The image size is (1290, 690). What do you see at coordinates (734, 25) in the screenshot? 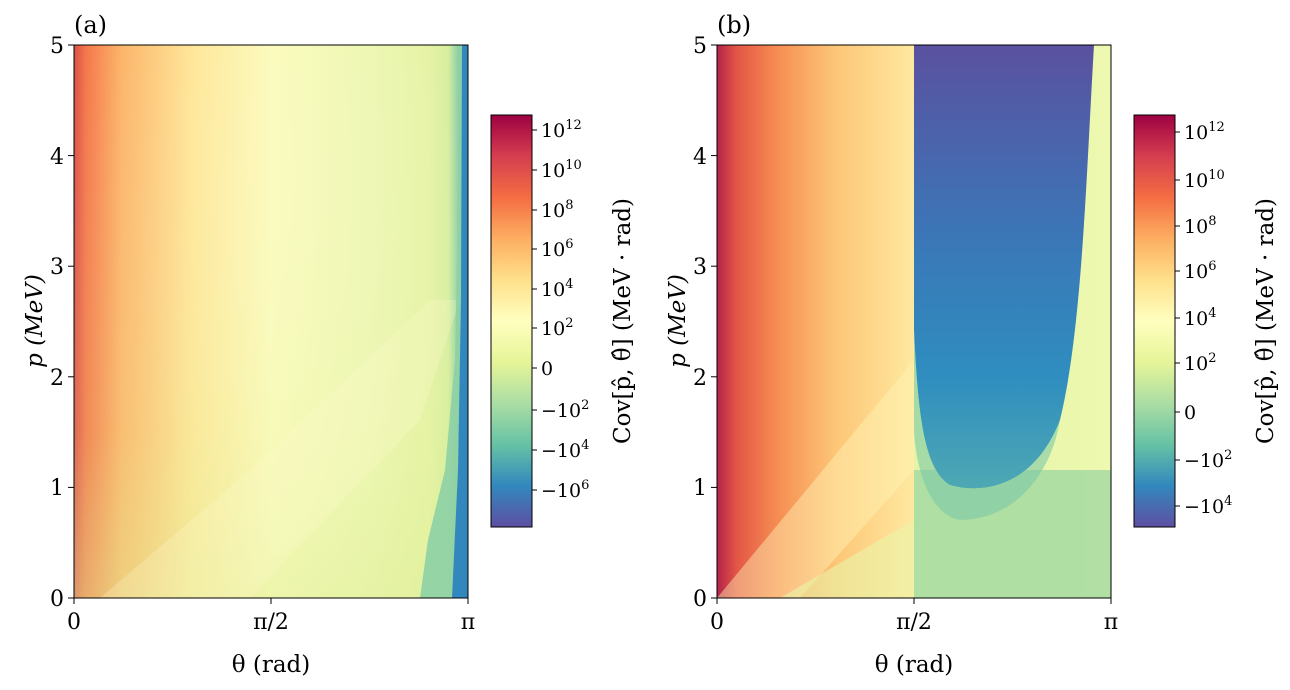
I see `panel-label: (b)` at bounding box center [734, 25].